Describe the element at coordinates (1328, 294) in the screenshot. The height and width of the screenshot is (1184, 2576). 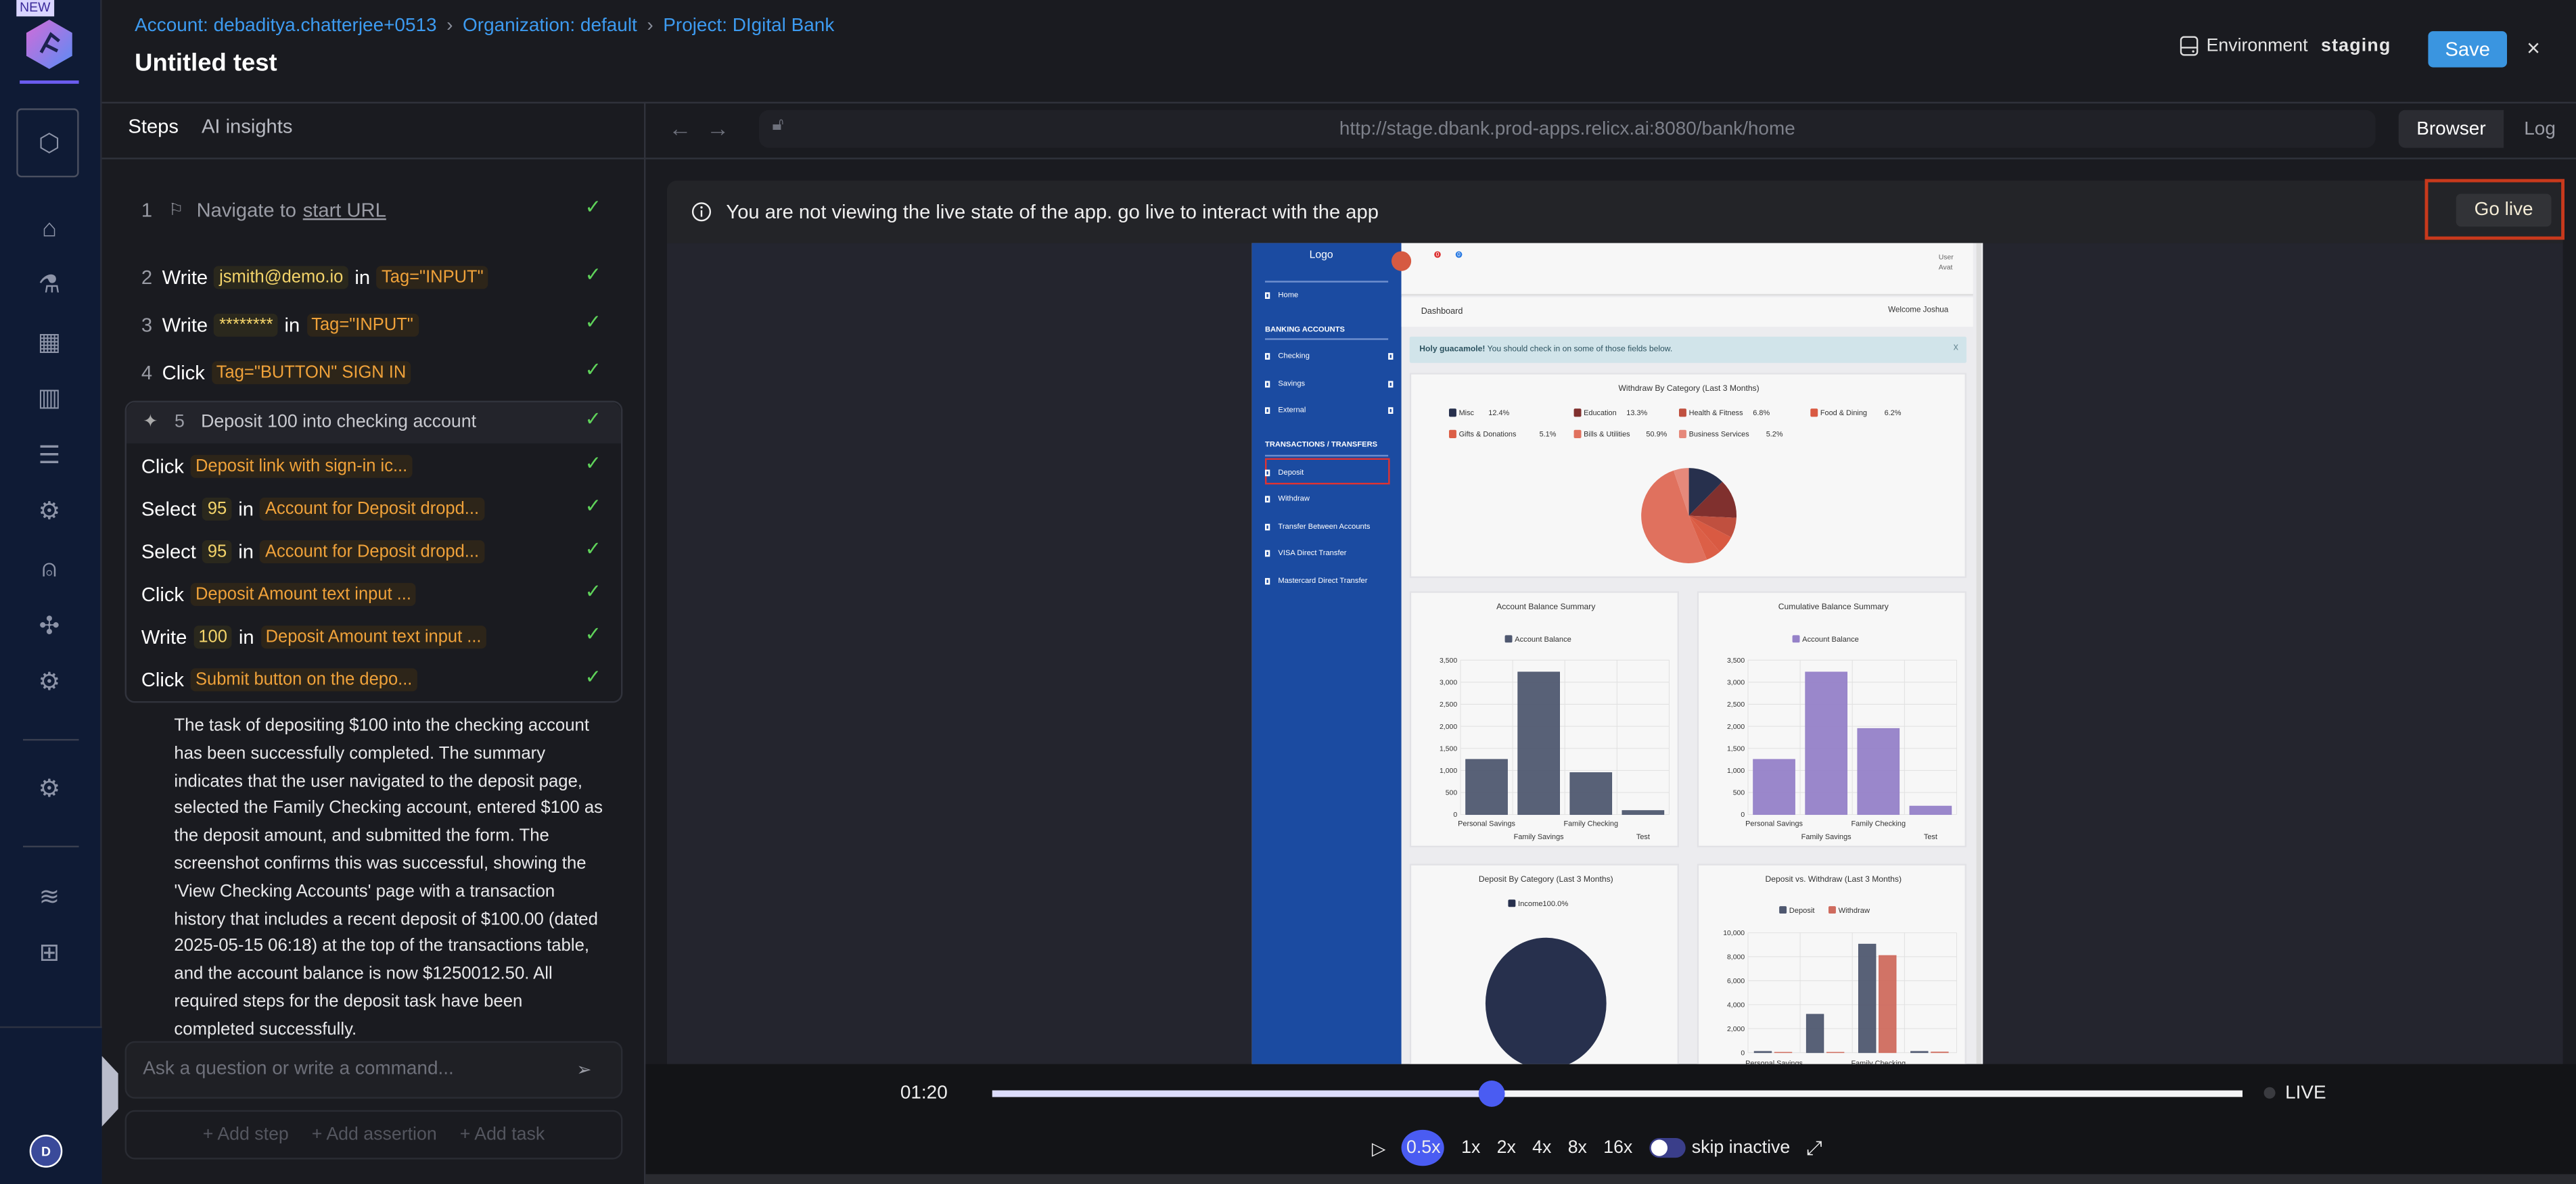
I see `app-nav-home: Home` at that location.